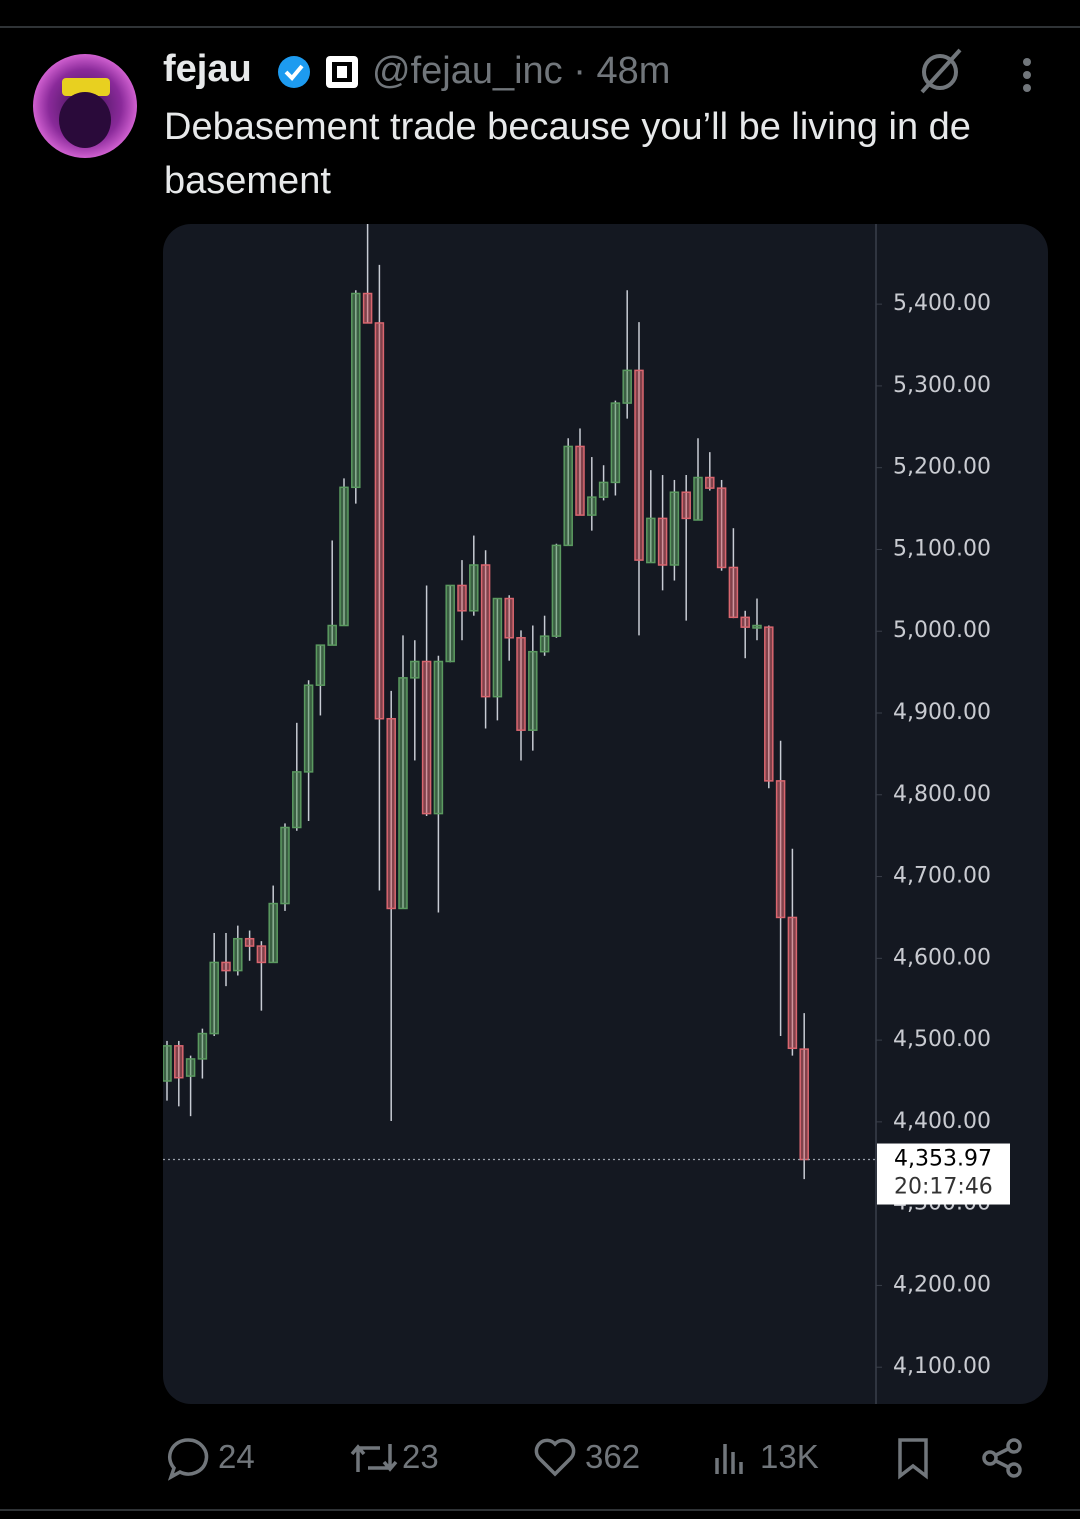 This screenshot has width=1080, height=1519. I want to click on last-price-label: 4,353.97, so click(943, 1159).